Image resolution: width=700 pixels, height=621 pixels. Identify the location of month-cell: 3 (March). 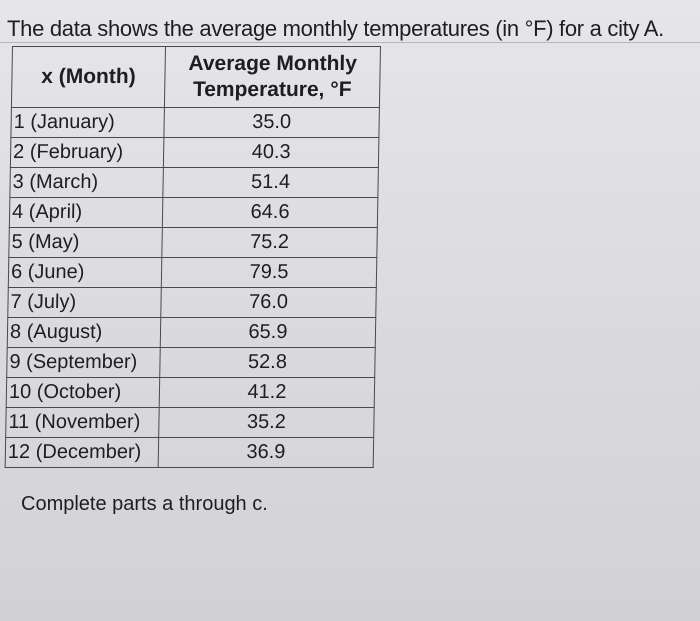
(86, 182).